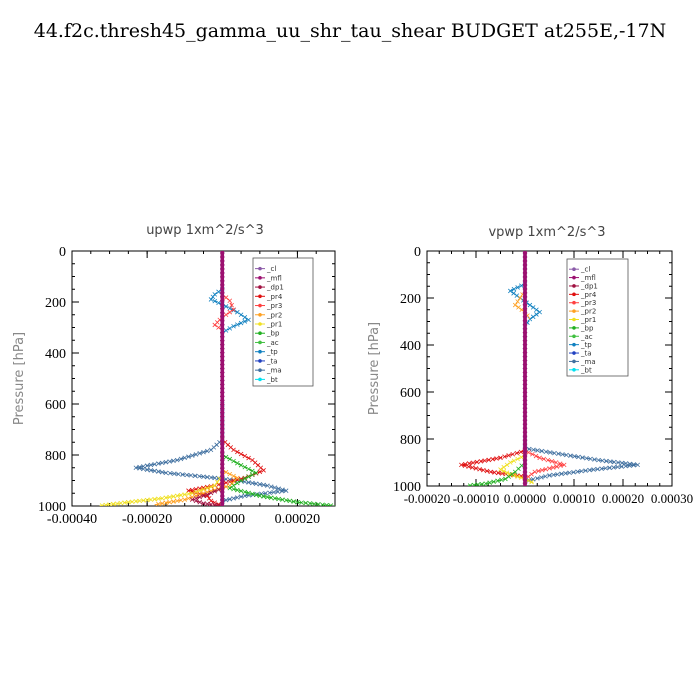 This screenshot has width=700, height=700. I want to click on x-tick-label: 0.00030, so click(672, 498).